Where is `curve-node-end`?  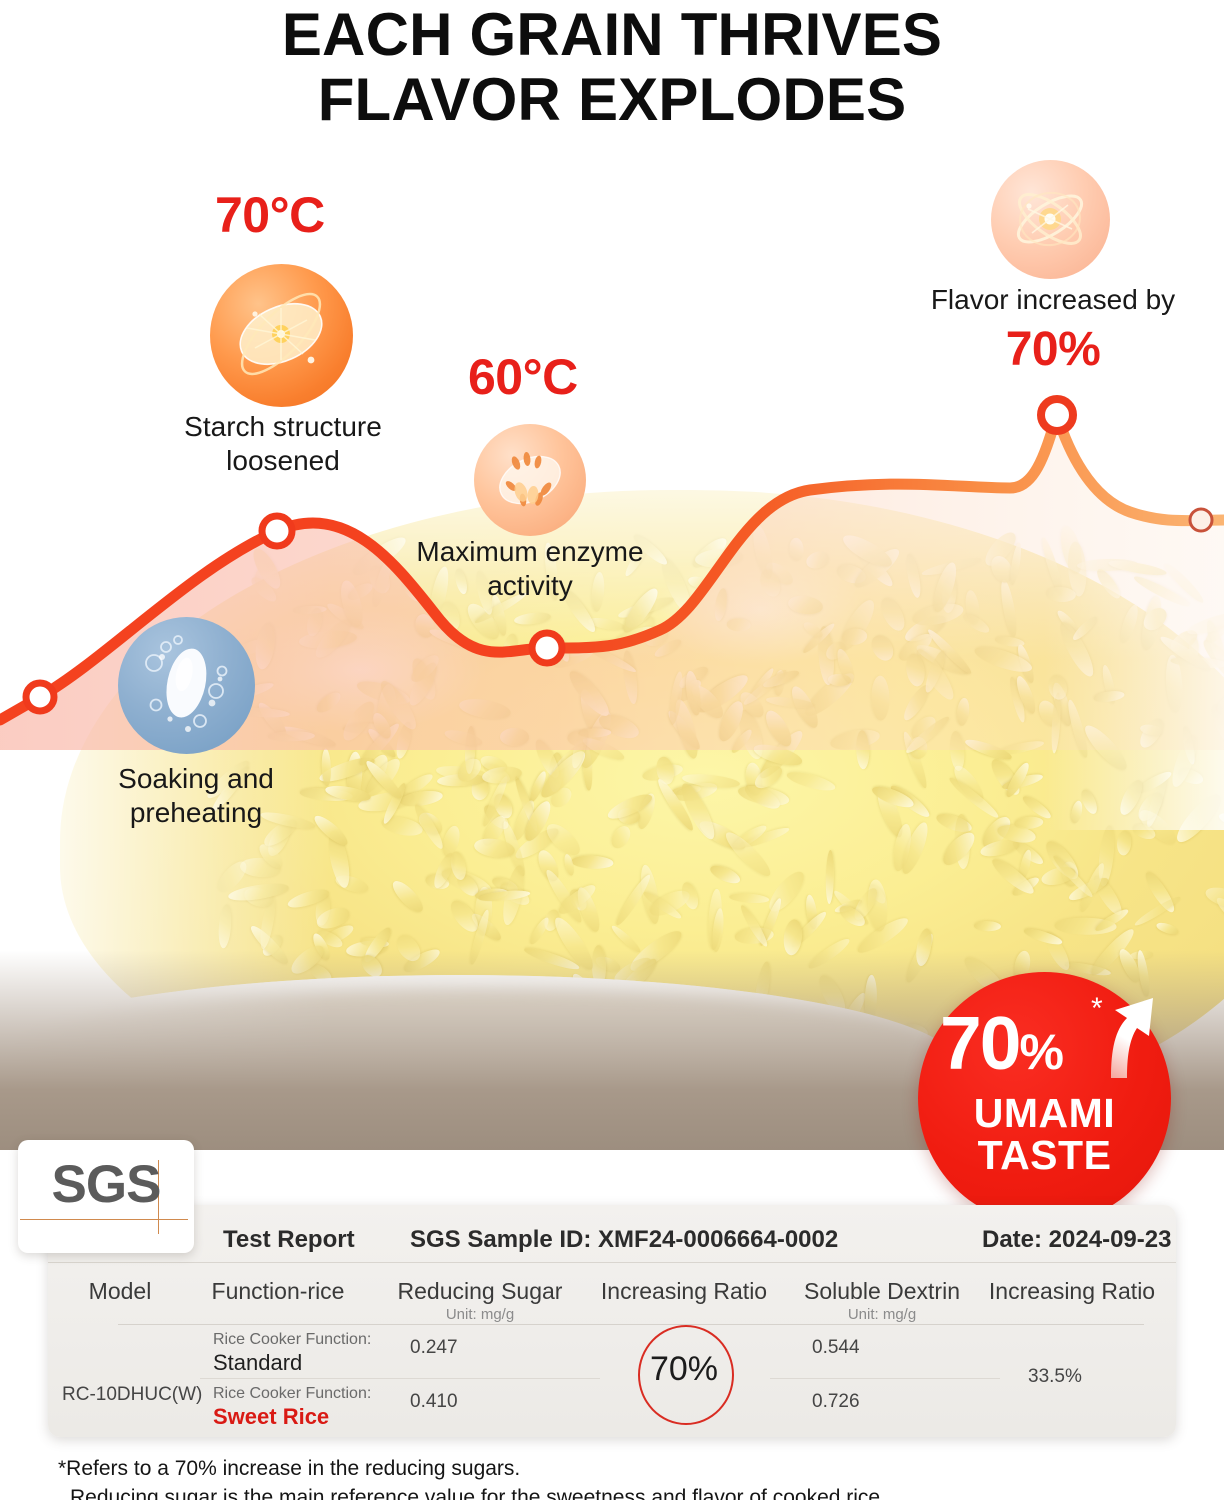
curve-node-end is located at coordinates (1201, 520).